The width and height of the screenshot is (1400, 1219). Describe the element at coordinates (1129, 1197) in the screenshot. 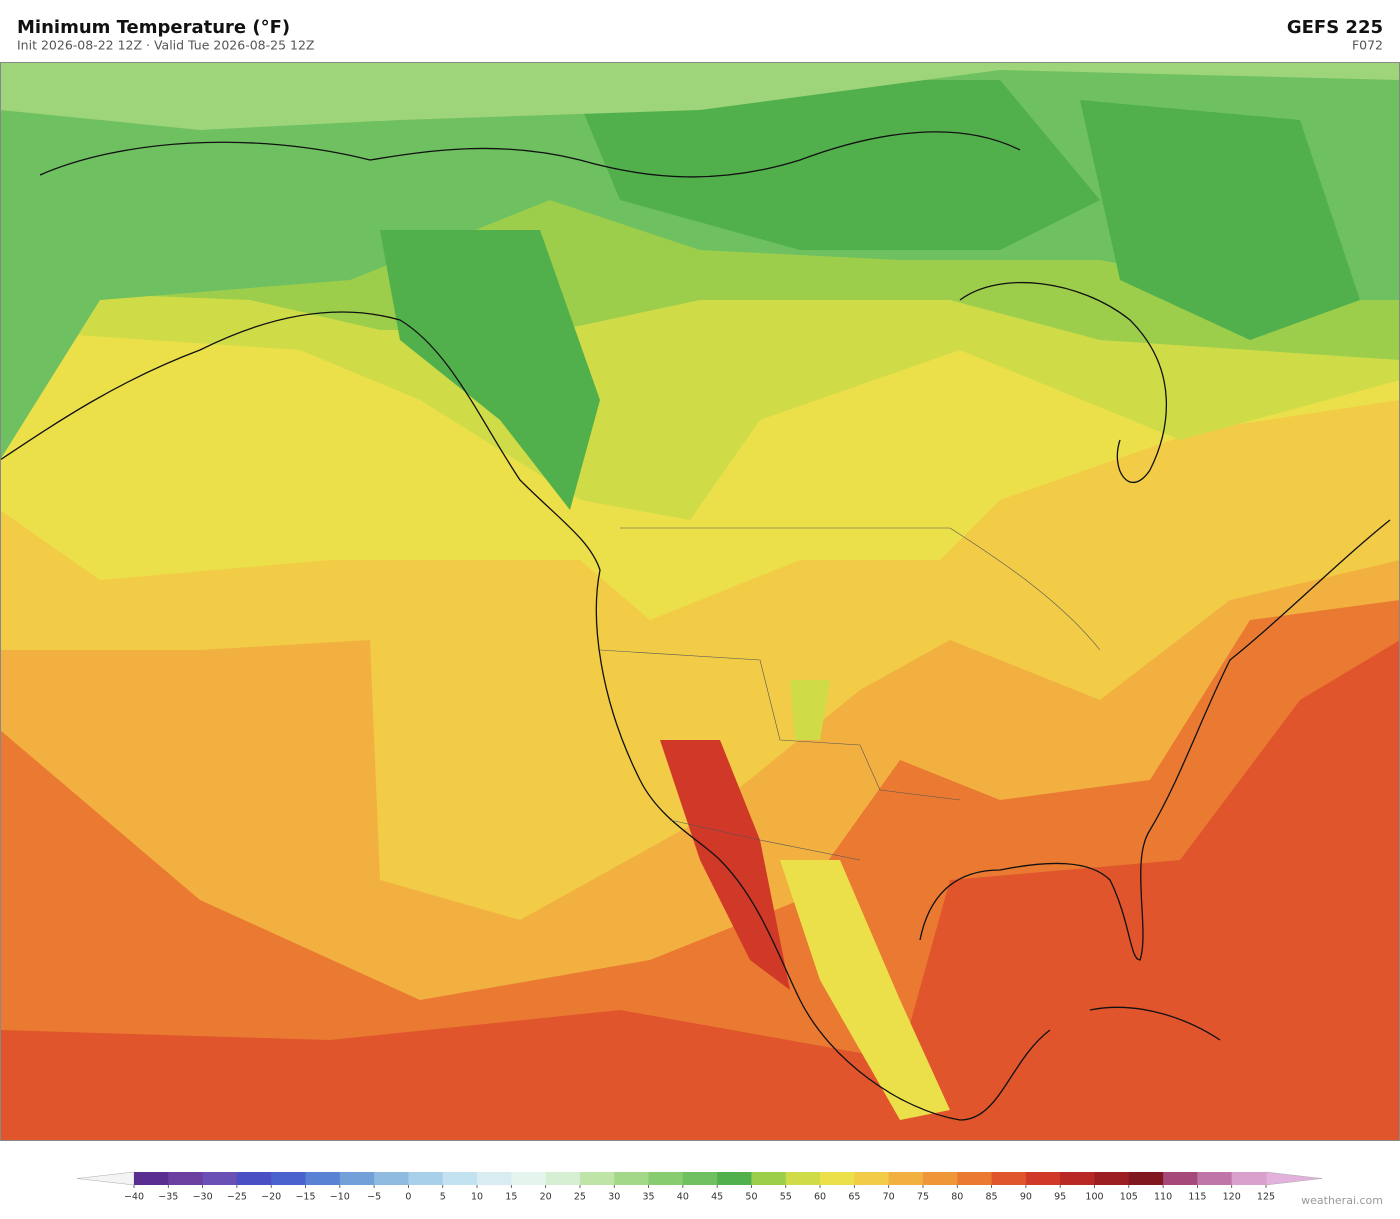

I see `tick-label: 105` at that location.